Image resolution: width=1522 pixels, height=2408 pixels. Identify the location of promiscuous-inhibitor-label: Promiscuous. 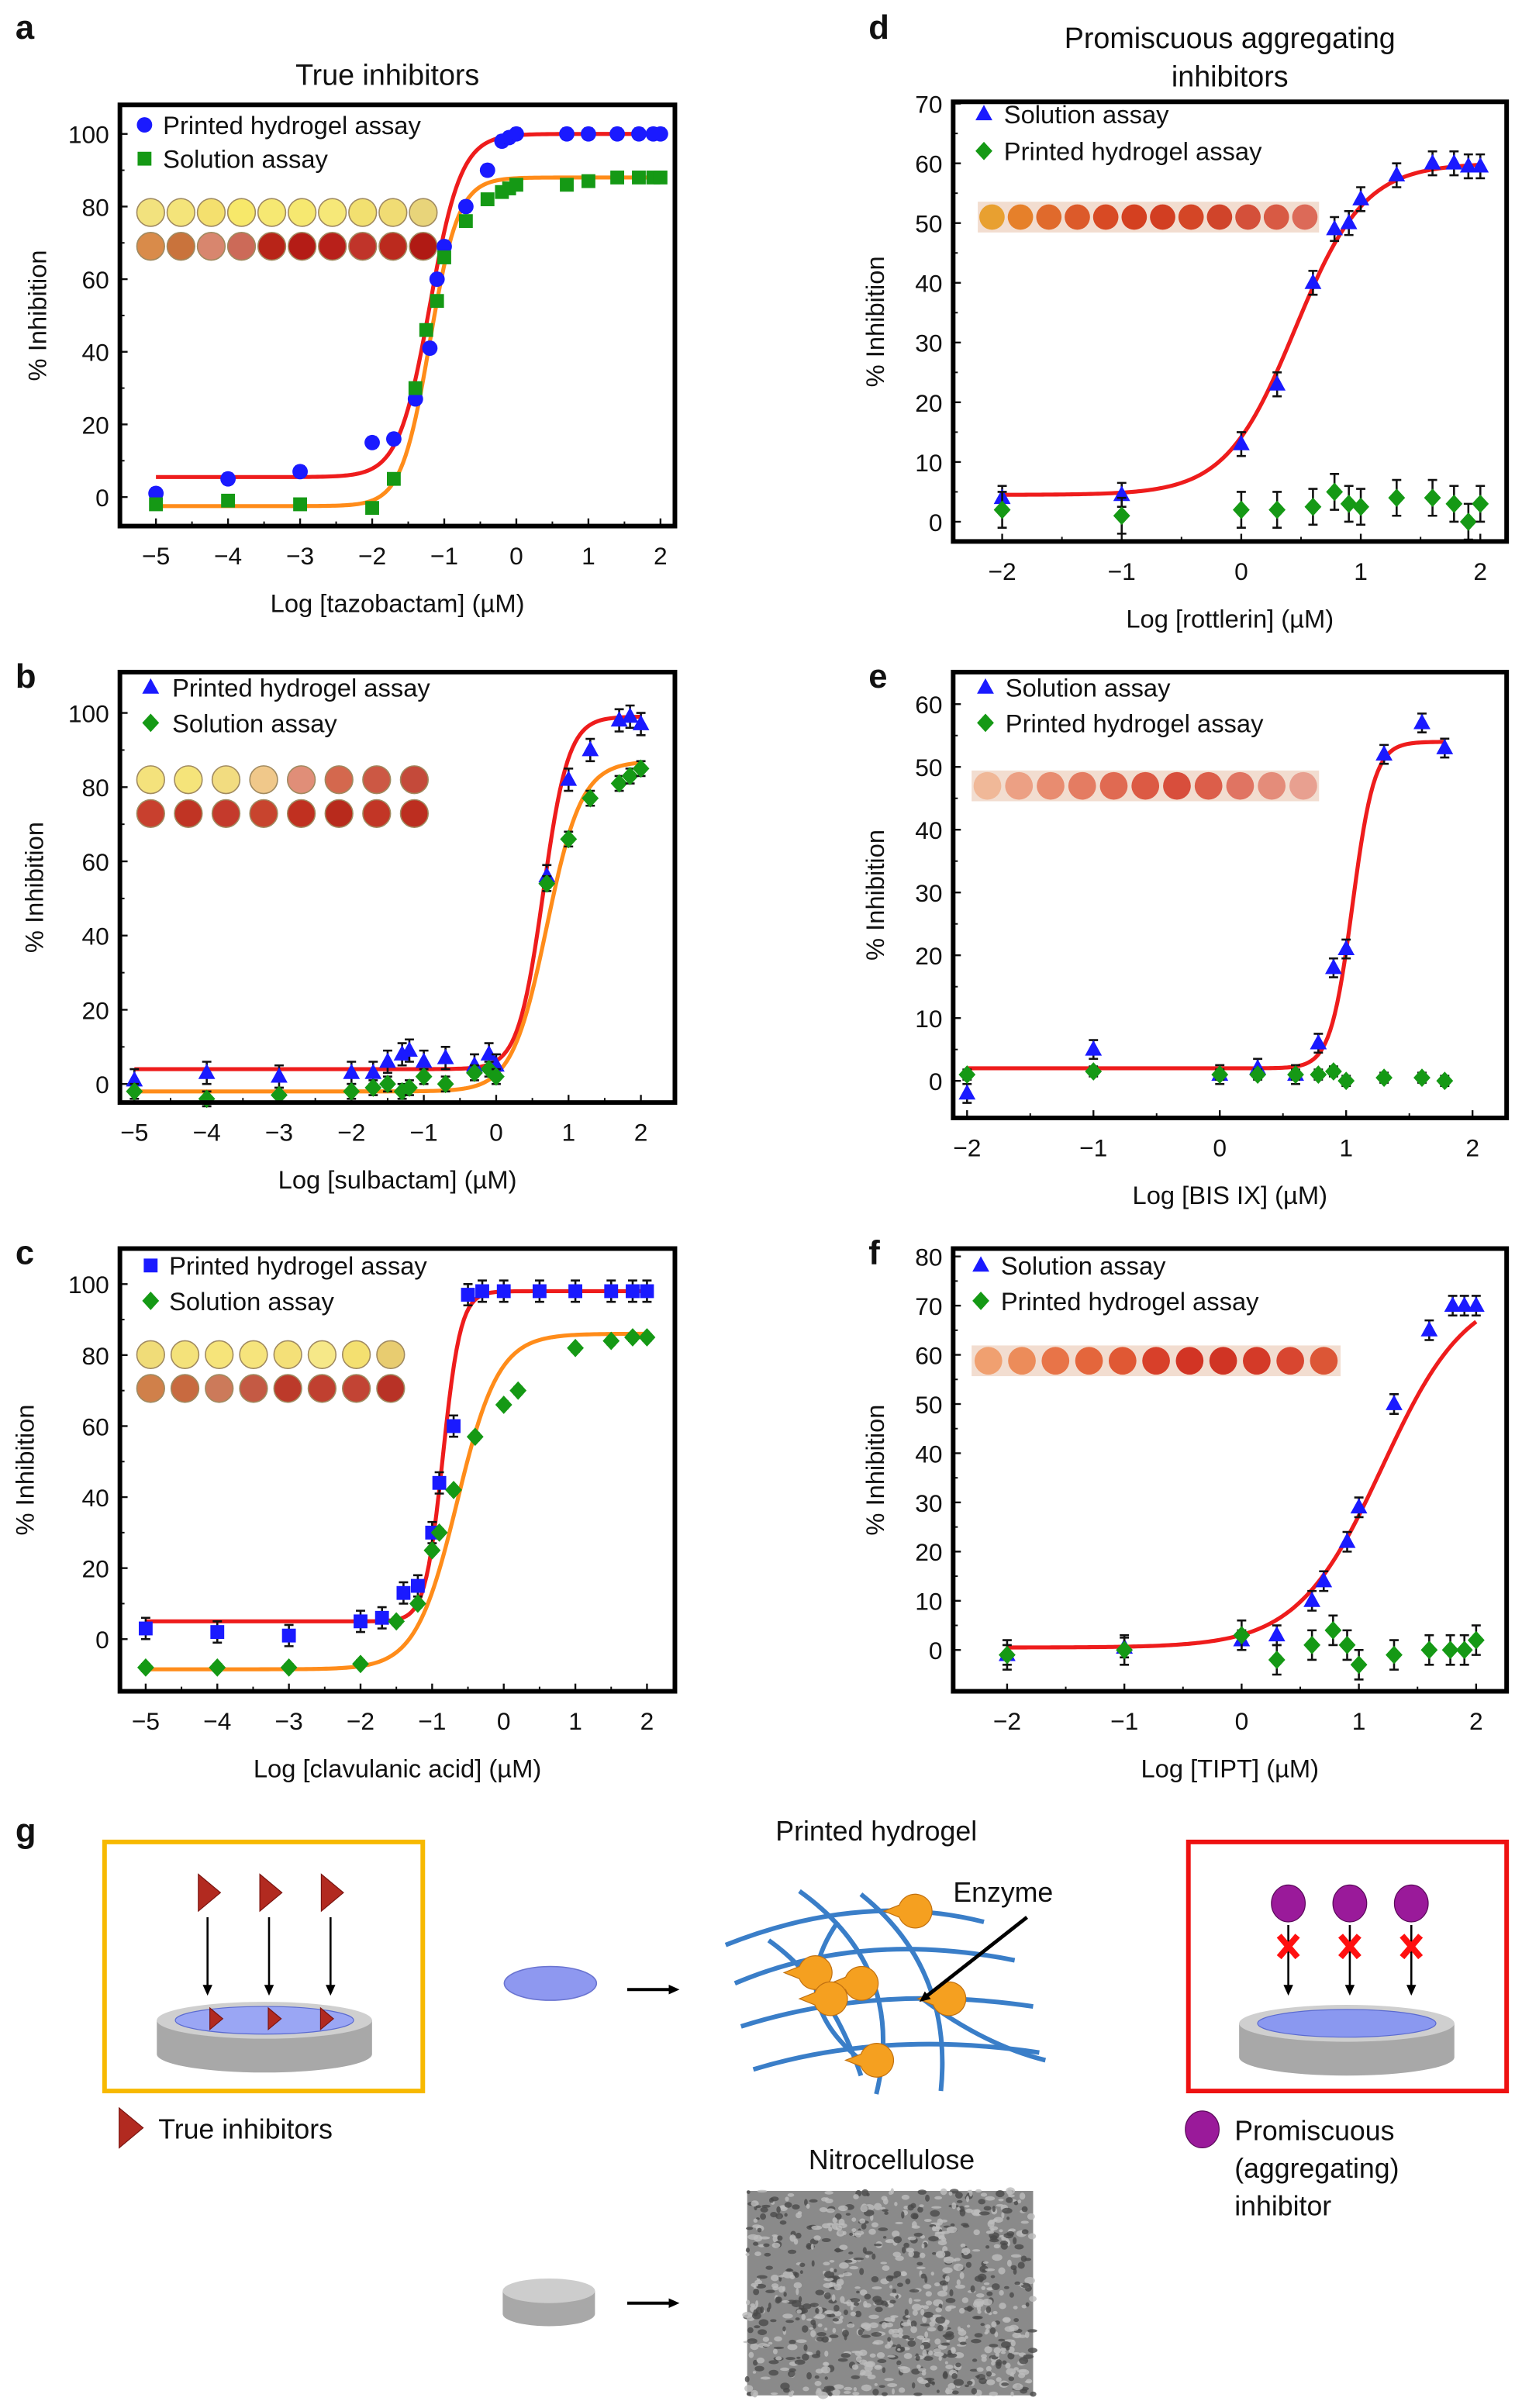
(1314, 2131).